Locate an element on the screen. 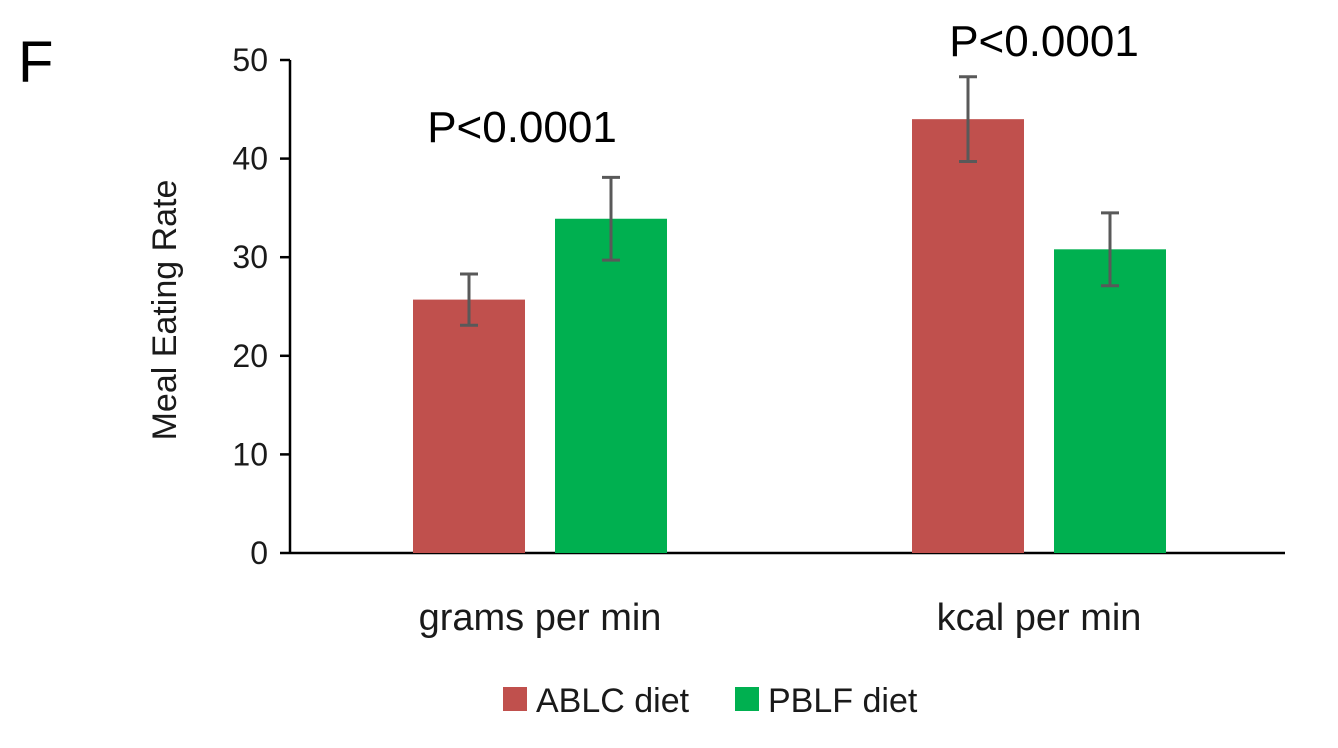 This screenshot has height=748, width=1338. y-tick-label: 10 is located at coordinates (250, 454).